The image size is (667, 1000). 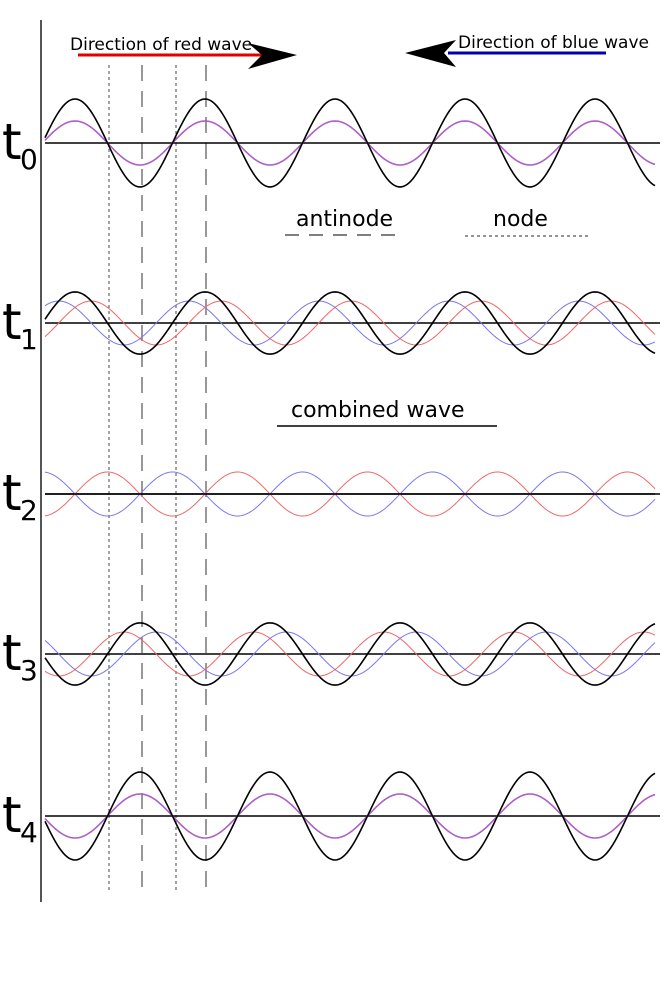 What do you see at coordinates (430, 53) in the screenshot?
I see `left-arrowhead` at bounding box center [430, 53].